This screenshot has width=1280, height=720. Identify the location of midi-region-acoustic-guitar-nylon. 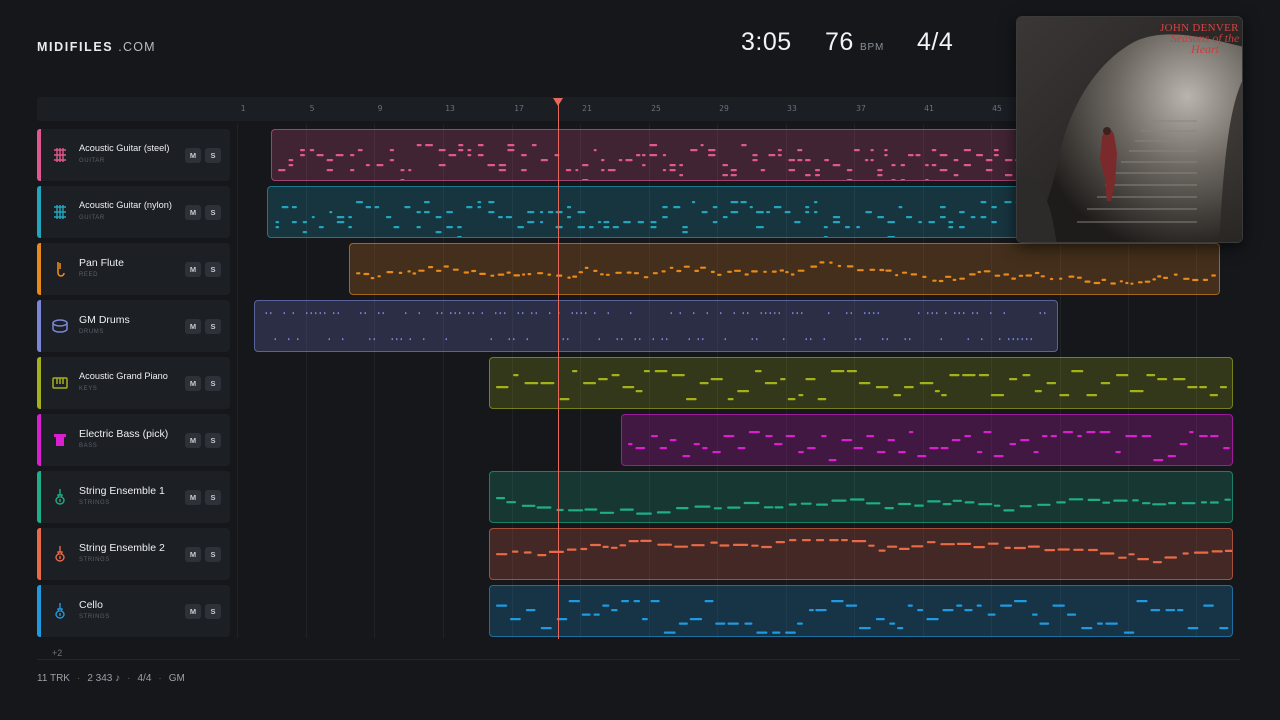
(646, 212).